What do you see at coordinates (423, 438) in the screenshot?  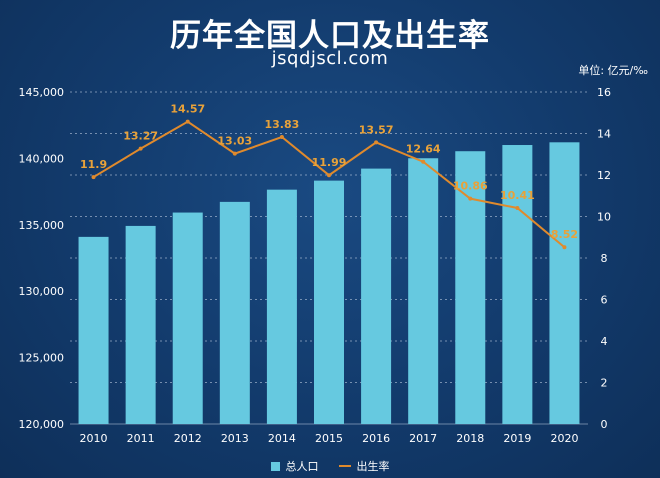 I see `x-tick-label-2017: 2017` at bounding box center [423, 438].